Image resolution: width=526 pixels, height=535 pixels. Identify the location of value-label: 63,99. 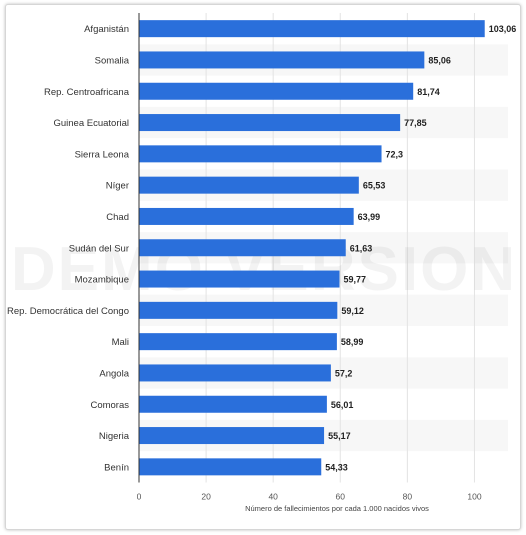
(369, 217).